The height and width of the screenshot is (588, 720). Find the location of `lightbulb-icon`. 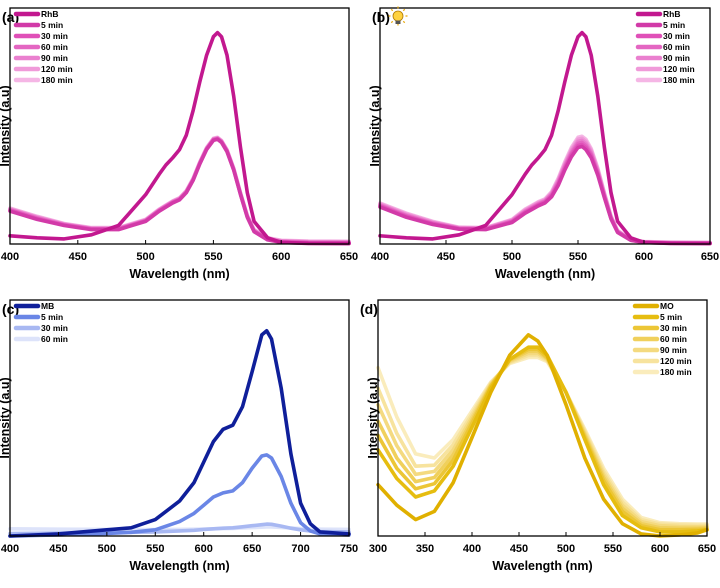

lightbulb-icon is located at coordinates (398, 16).